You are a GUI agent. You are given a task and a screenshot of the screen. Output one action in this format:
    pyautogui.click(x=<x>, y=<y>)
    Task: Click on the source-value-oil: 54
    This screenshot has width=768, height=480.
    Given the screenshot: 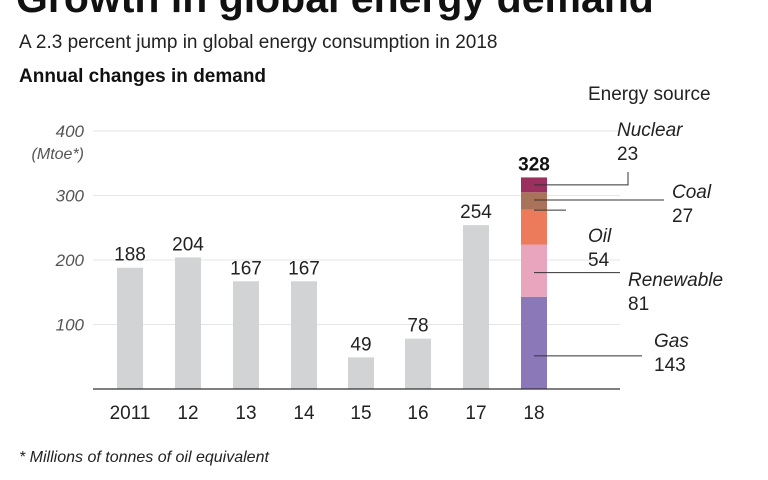 What is the action you would take?
    pyautogui.click(x=599, y=260)
    